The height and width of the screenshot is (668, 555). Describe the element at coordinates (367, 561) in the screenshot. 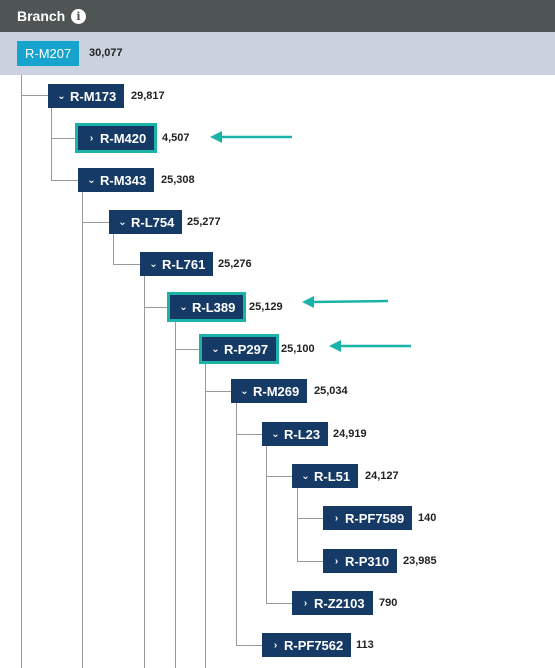

I see `node-label: R-P310` at that location.